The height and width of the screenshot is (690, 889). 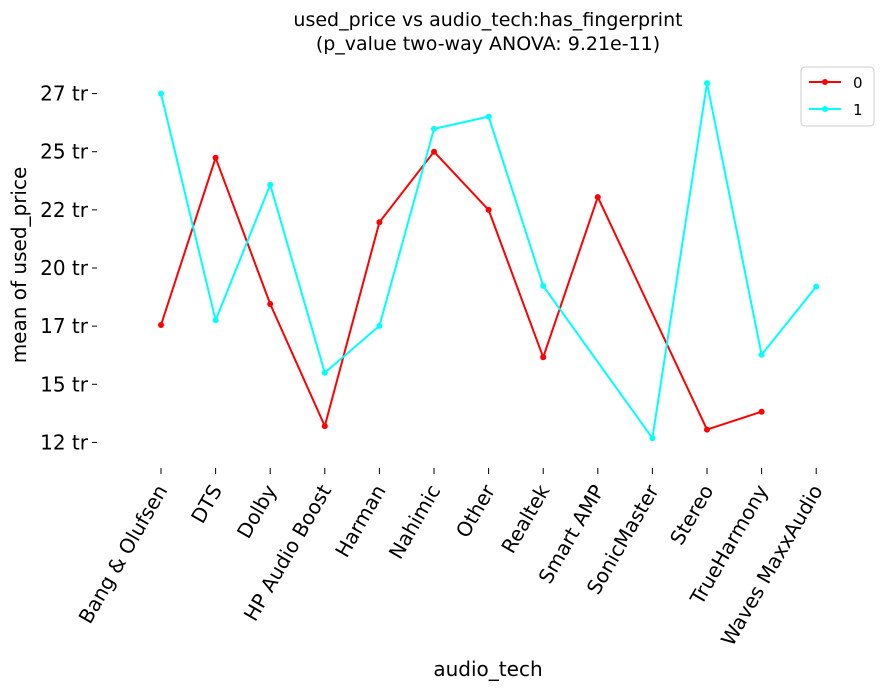 I want to click on legend: 01, so click(x=837, y=96).